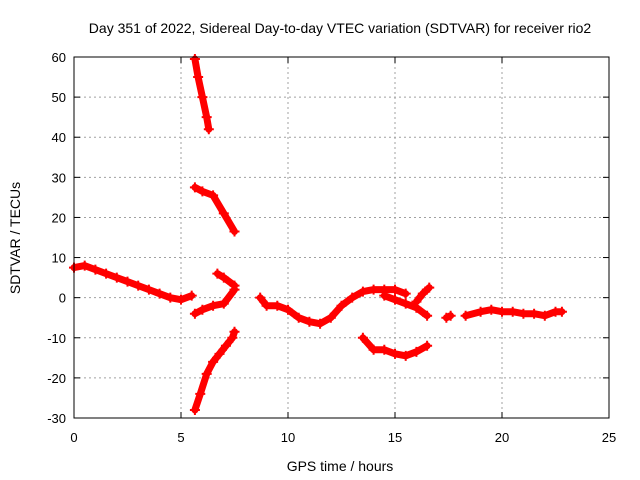  What do you see at coordinates (56, 338) in the screenshot?
I see `y-tick-label: -10` at bounding box center [56, 338].